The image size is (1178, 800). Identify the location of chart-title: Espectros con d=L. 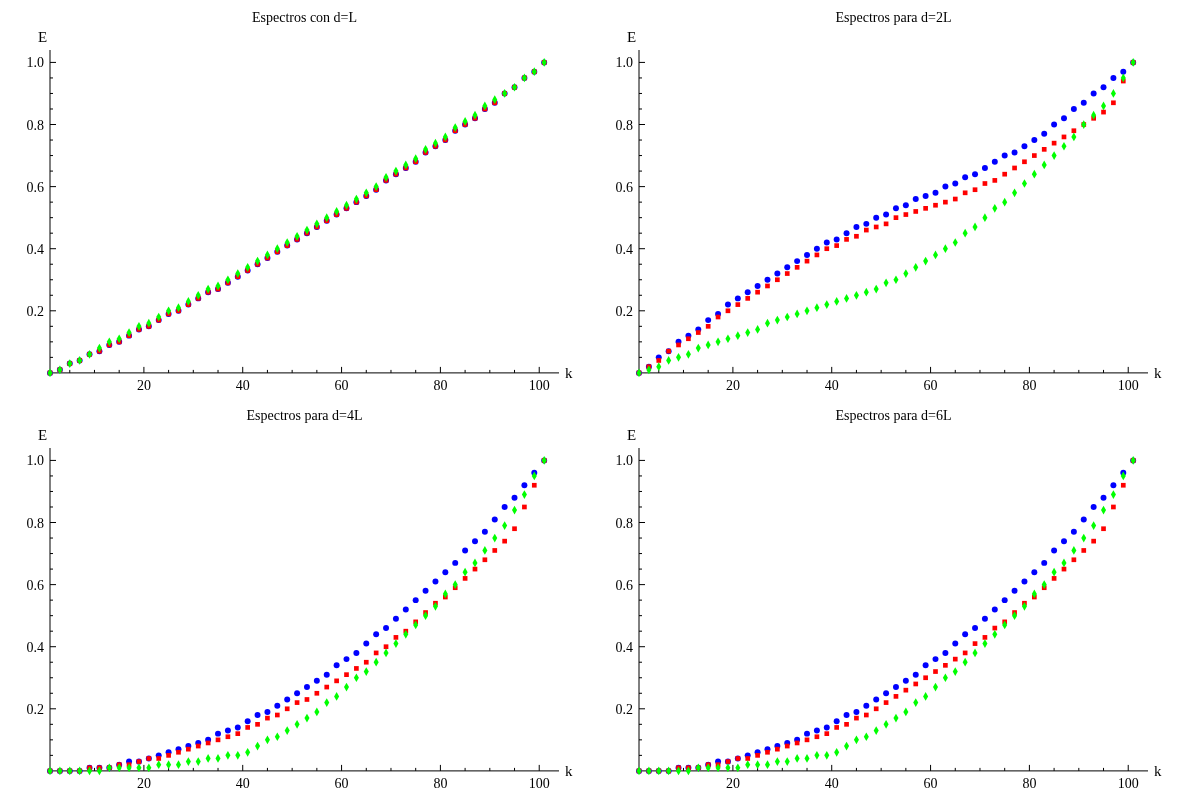
(304, 17).